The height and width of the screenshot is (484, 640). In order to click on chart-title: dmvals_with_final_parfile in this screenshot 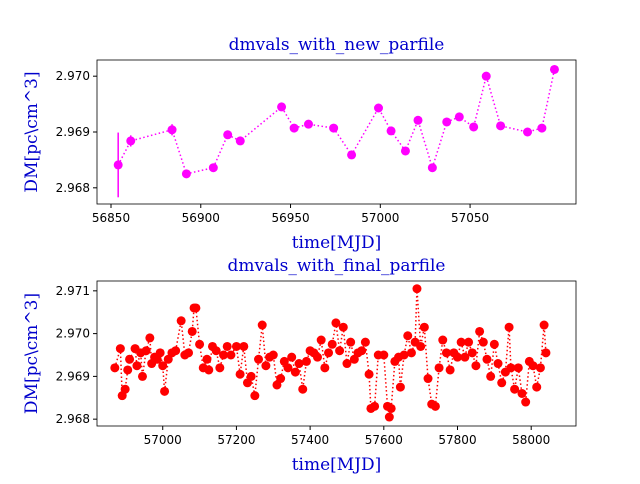, I will do `click(336, 266)`.